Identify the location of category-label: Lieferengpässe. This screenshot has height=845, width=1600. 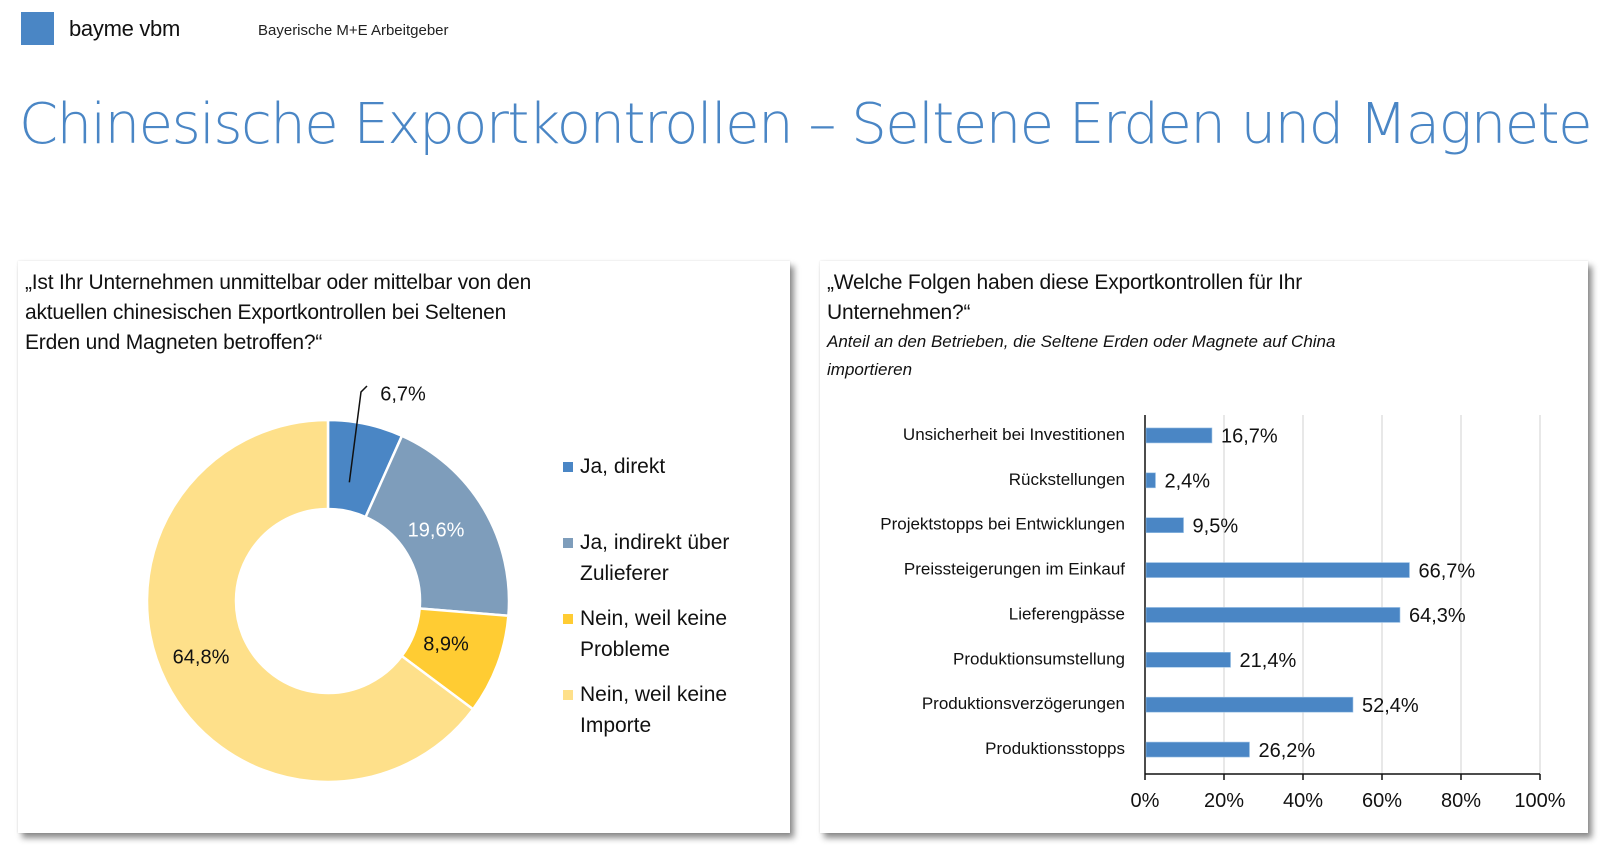
(1067, 613).